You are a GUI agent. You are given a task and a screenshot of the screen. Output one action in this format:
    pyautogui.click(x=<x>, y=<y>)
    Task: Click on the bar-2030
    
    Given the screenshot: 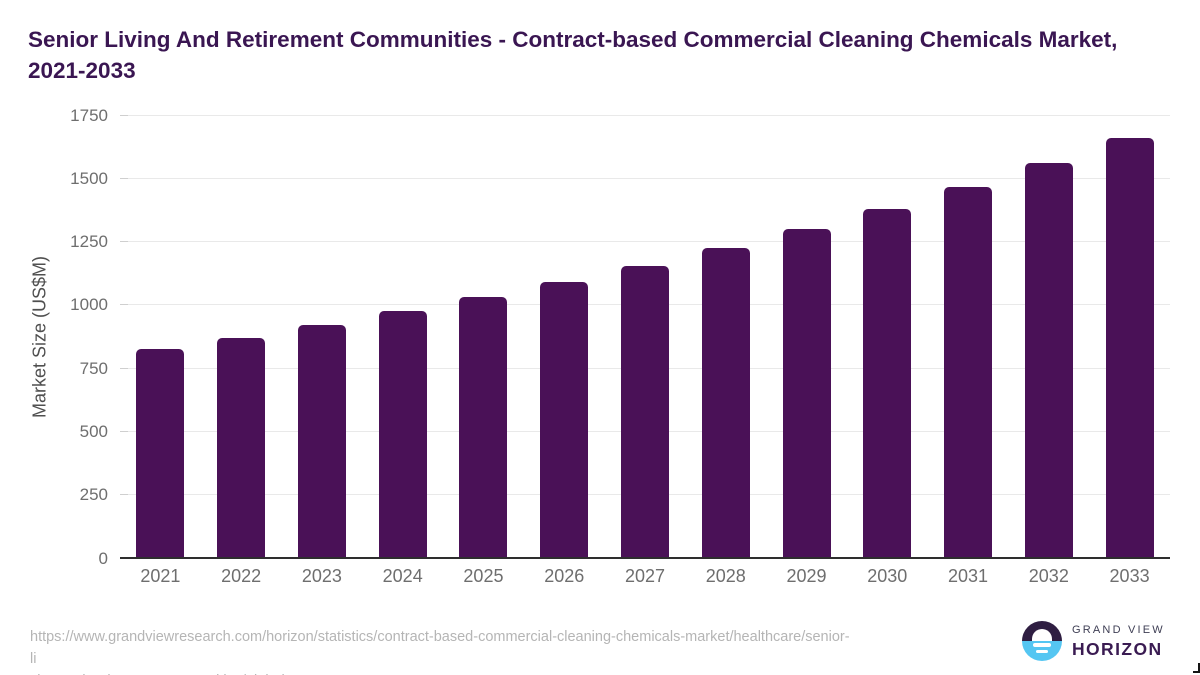 What is the action you would take?
    pyautogui.click(x=887, y=383)
    